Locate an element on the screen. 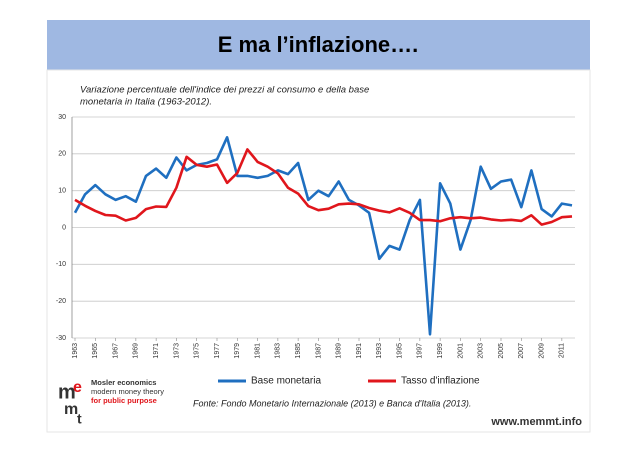 This screenshot has height=452, width=638. x-tick-label: 1991 is located at coordinates (359, 351).